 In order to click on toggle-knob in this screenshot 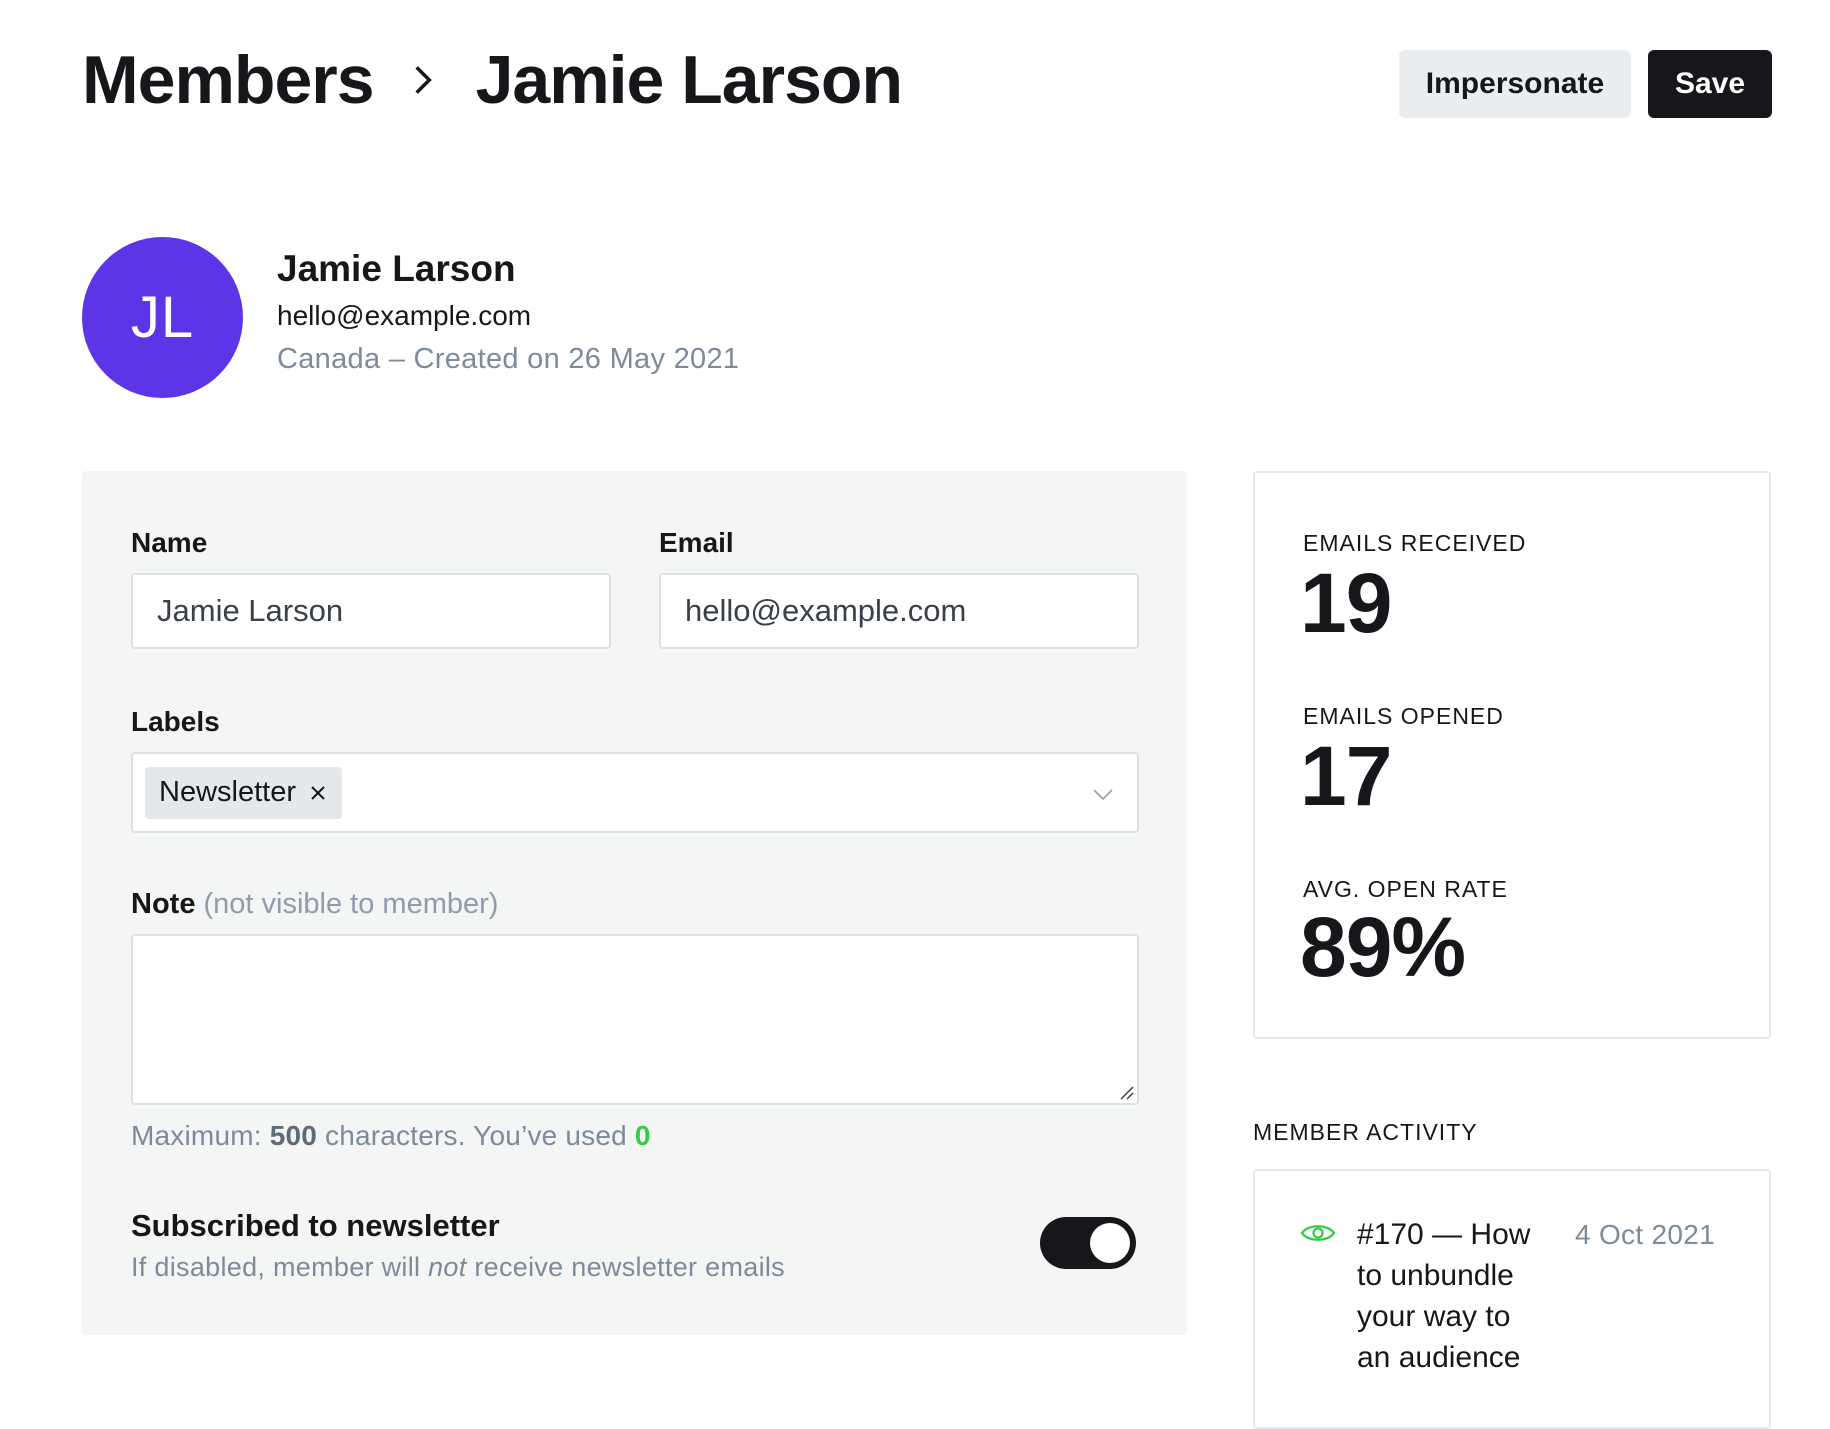, I will do `click(1110, 1243)`.